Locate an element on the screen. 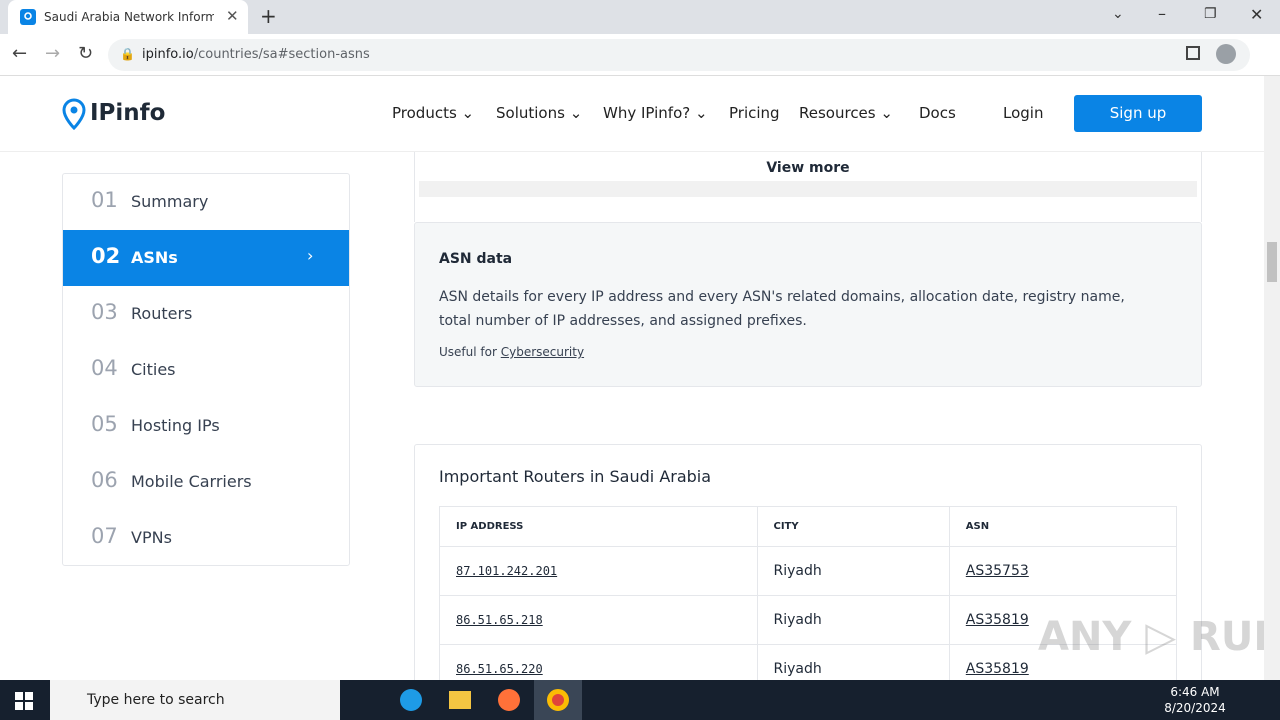 The width and height of the screenshot is (1280, 720). nav-item: Docs is located at coordinates (937, 113).